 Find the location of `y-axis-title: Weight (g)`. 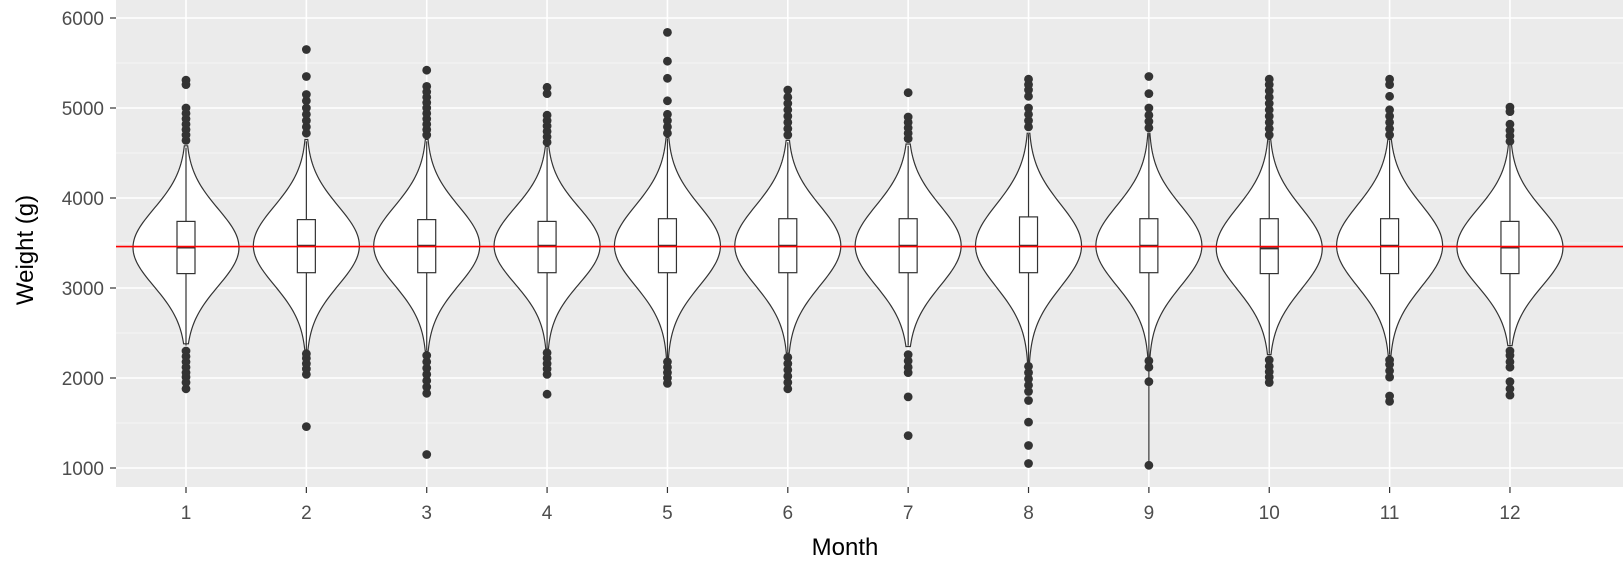

y-axis-title: Weight (g) is located at coordinates (25, 250).